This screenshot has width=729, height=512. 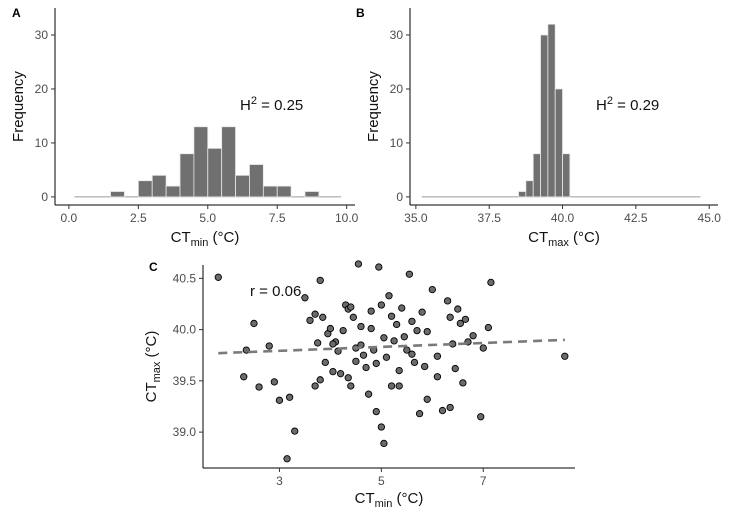 What do you see at coordinates (391, 346) in the screenshot?
I see `trend-line` at bounding box center [391, 346].